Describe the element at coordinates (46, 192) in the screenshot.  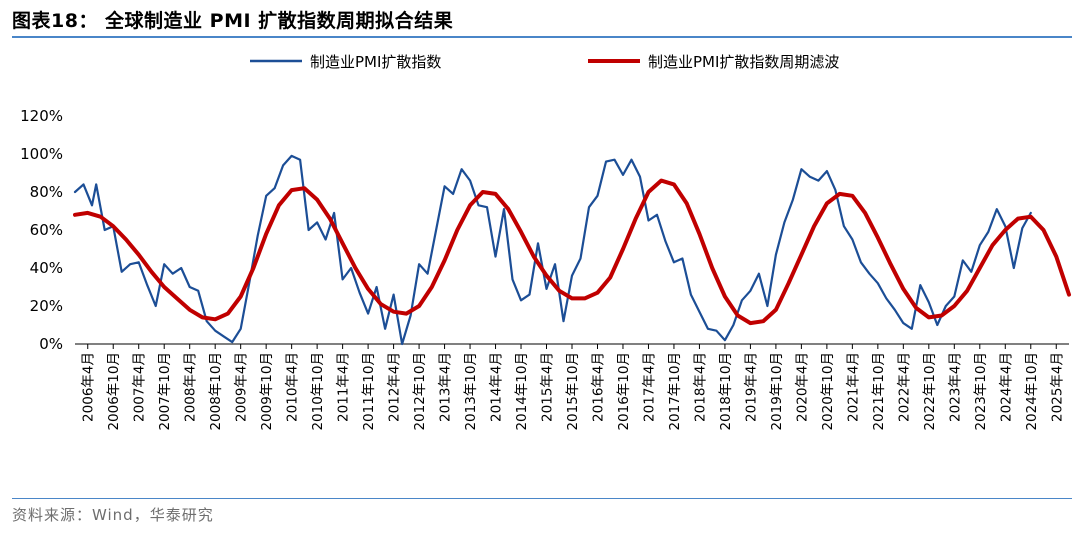
I see `y-tick-label: 80%` at that location.